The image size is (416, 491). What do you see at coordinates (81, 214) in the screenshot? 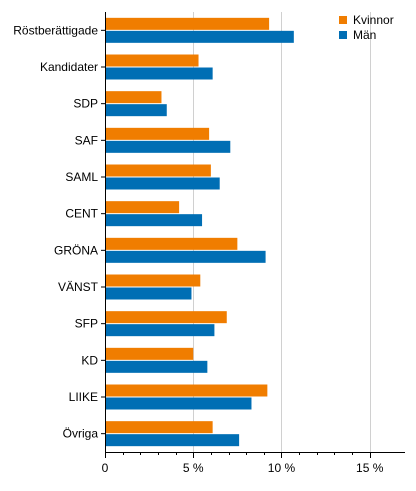
I see `category-label-5: CENT` at bounding box center [81, 214].